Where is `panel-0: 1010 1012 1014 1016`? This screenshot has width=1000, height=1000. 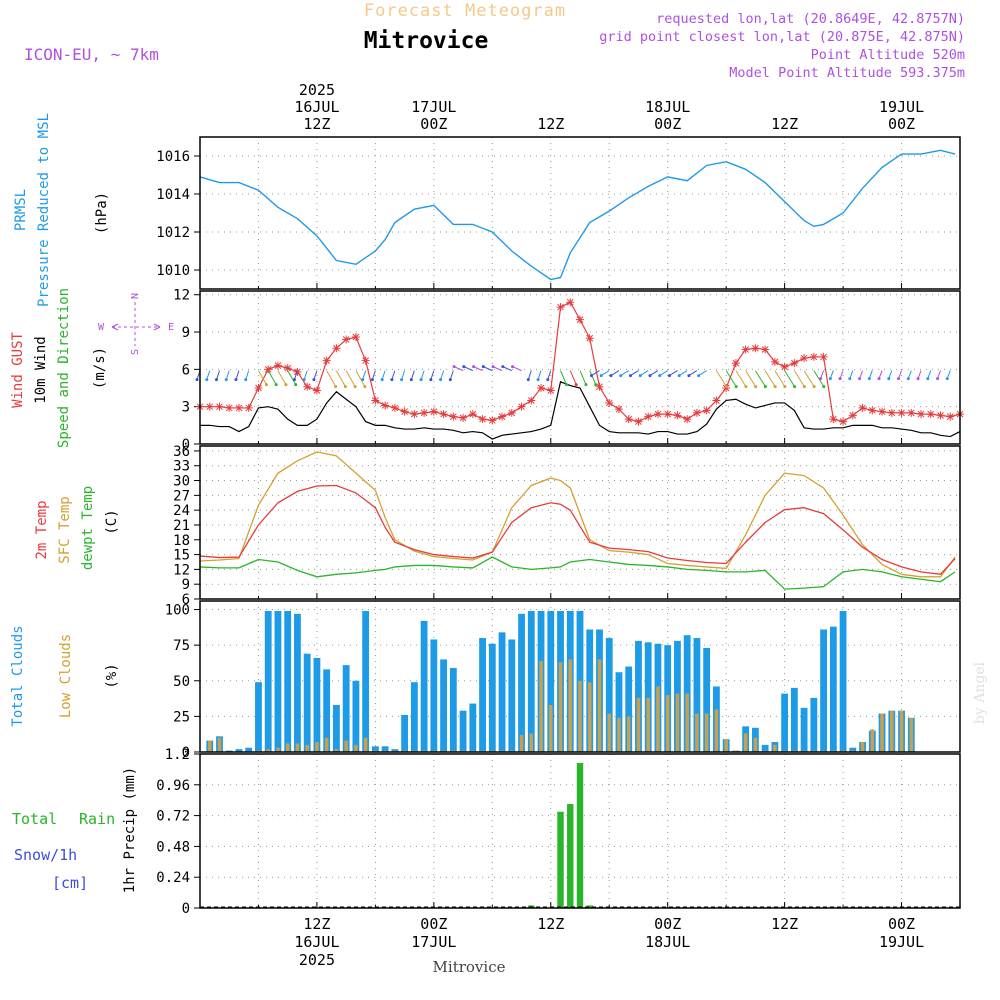
panel-0: 1010 1012 1014 1016 is located at coordinates (558, 213).